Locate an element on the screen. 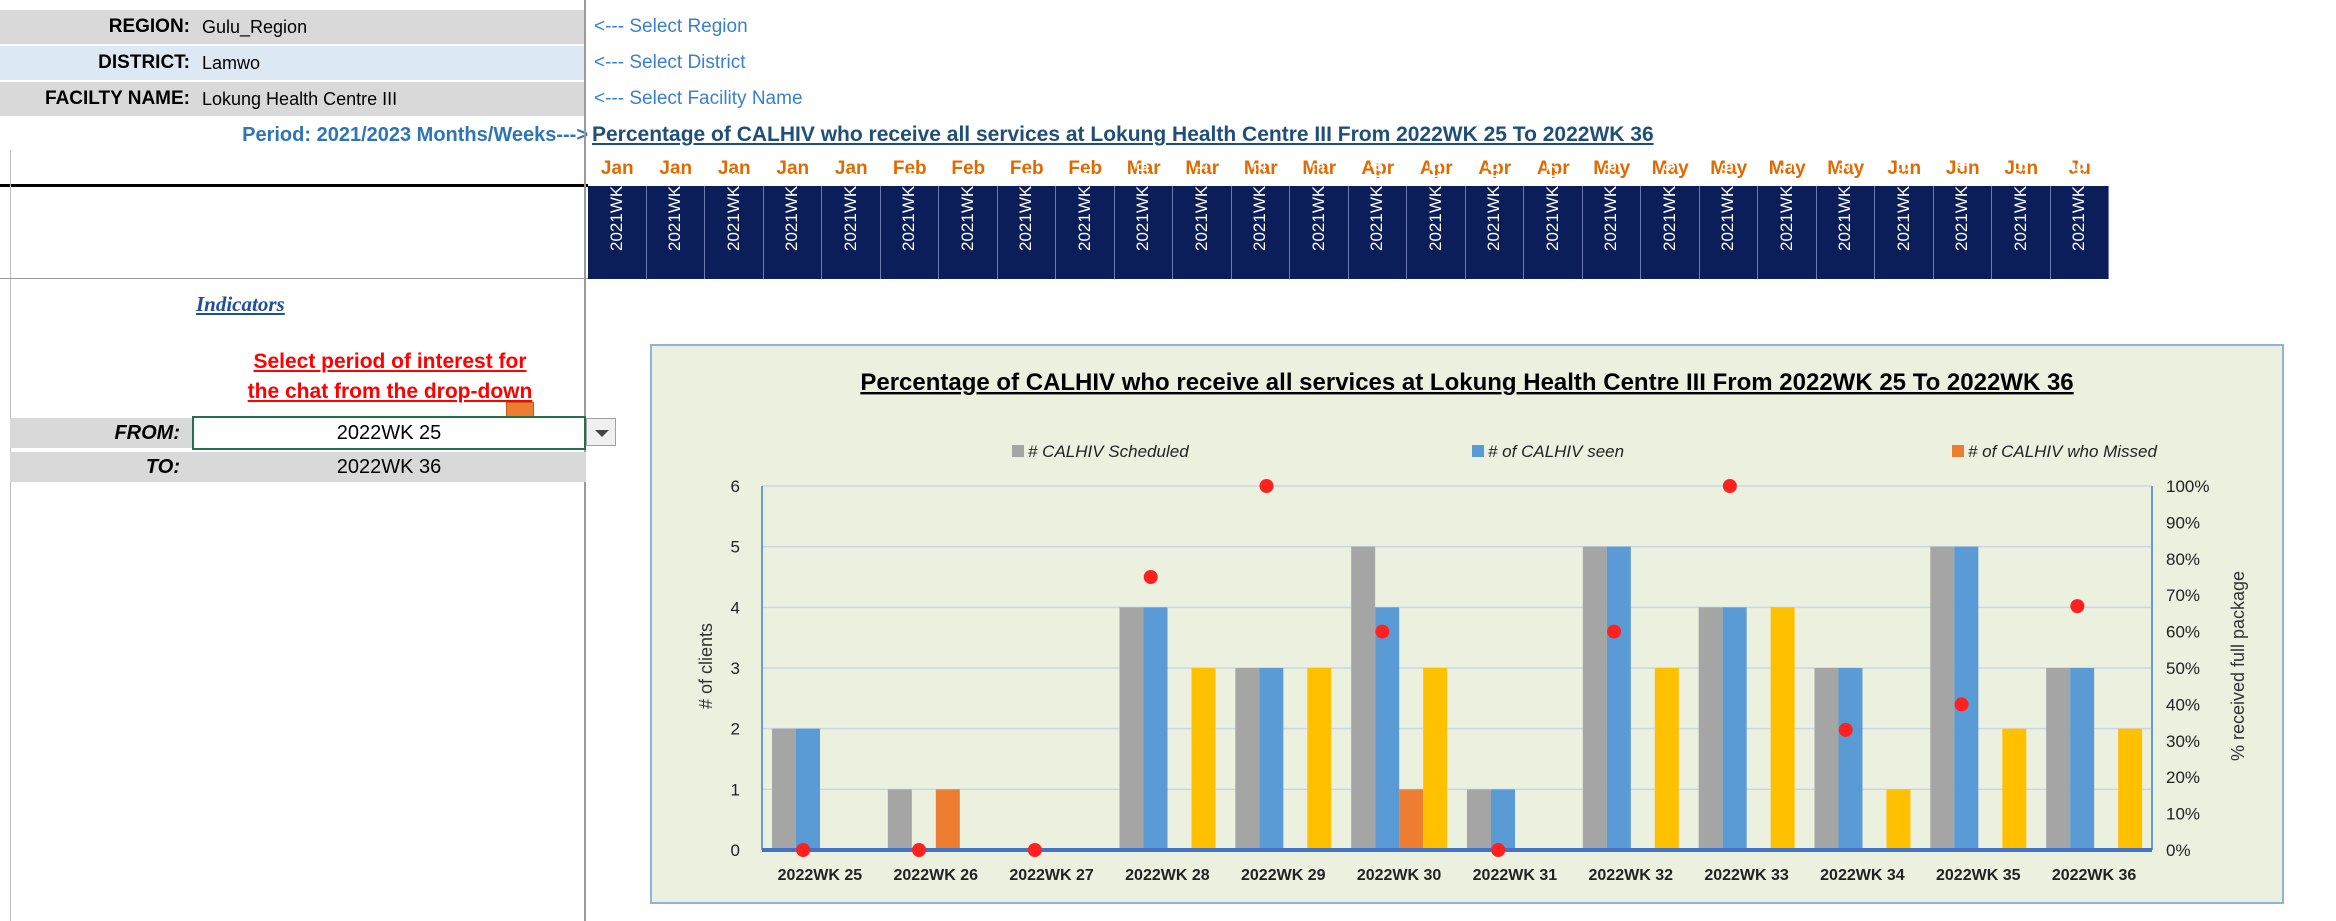 This screenshot has width=2336, height=921. week-label: 2021WK 10 is located at coordinates (1143, 206).